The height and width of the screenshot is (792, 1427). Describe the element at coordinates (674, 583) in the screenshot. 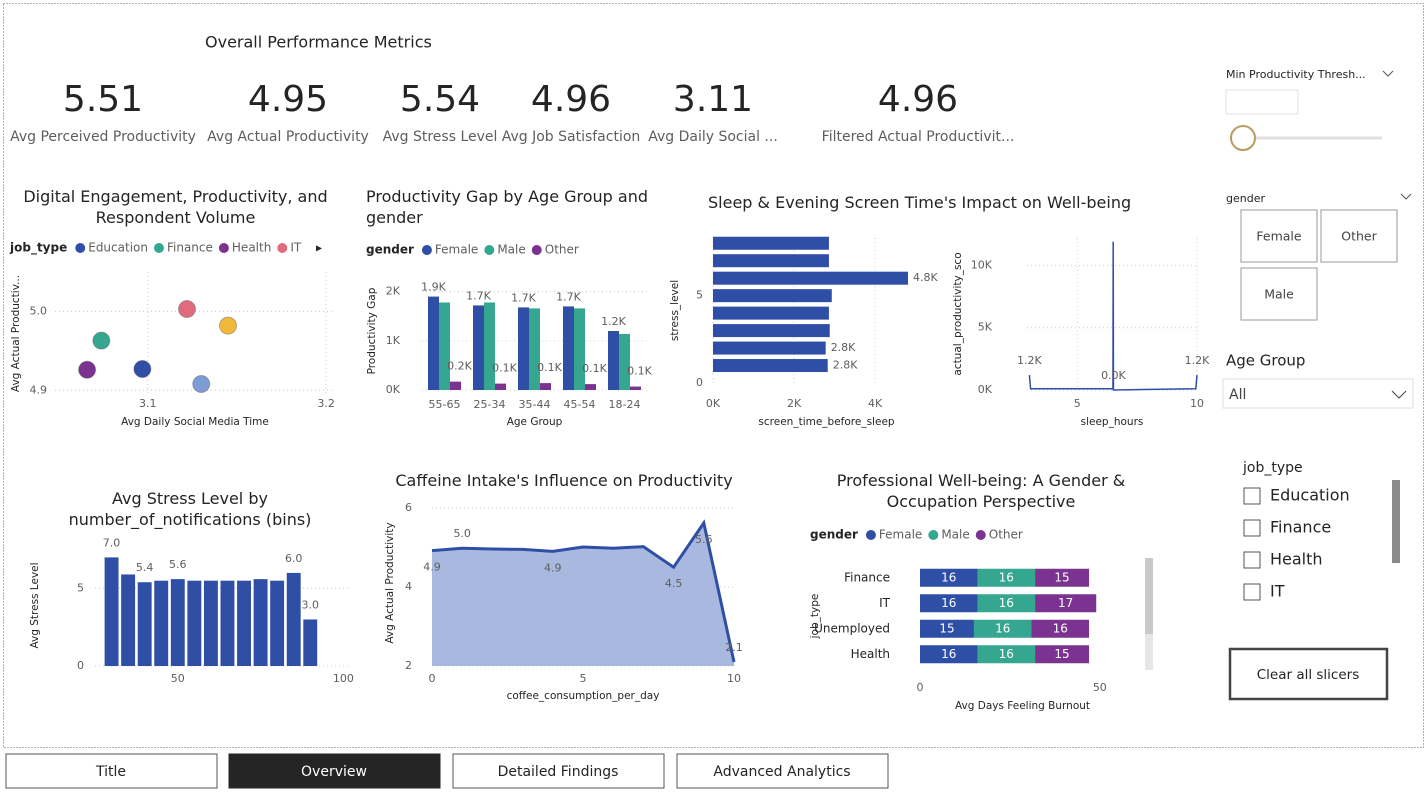

I see `data-label: 4.5` at that location.